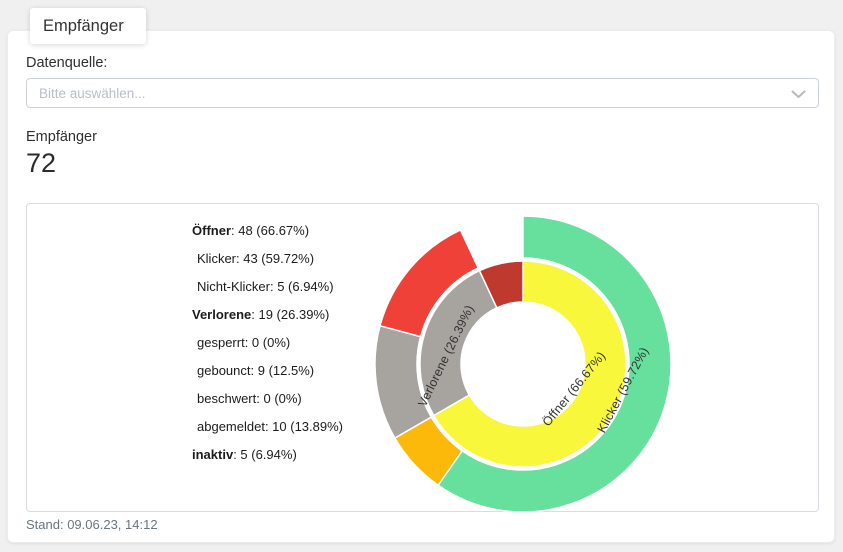  Describe the element at coordinates (83, 26) in the screenshot. I see `empfaenger-tab-label: Empfänger` at that location.